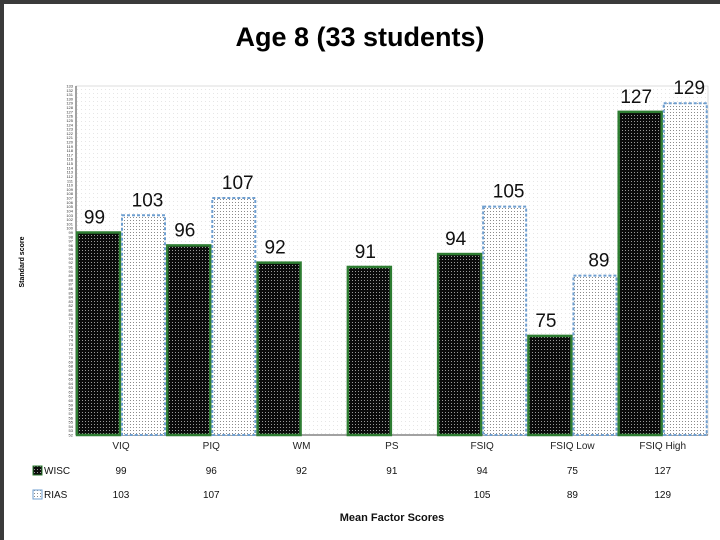 This screenshot has height=540, width=720. I want to click on legend-key-rias, so click(37, 494).